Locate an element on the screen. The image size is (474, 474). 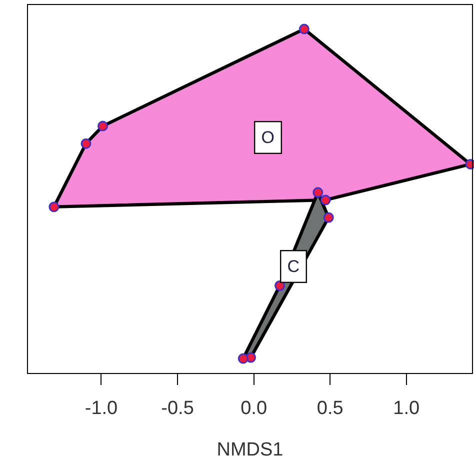
x-axis-title: NMDS1 is located at coordinates (250, 450).